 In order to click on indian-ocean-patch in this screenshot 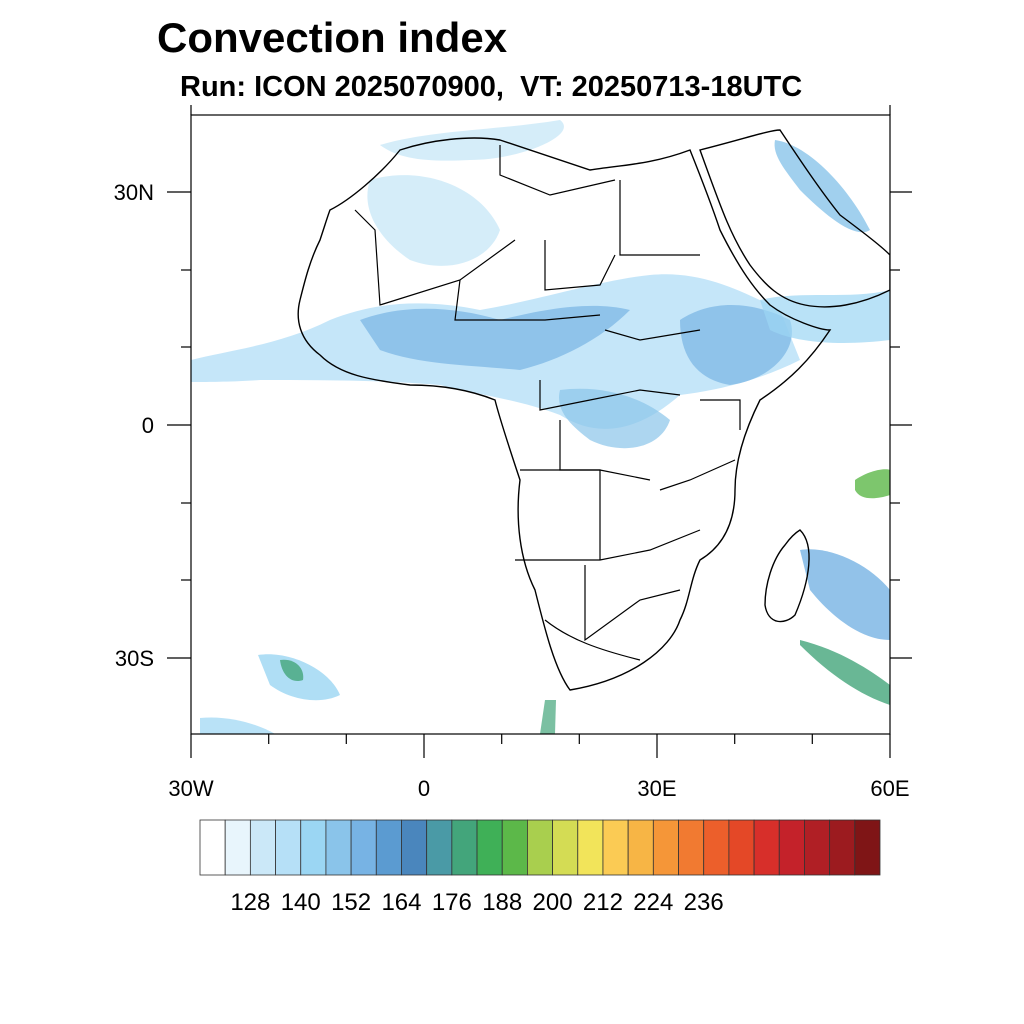, I will do `click(872, 484)`.